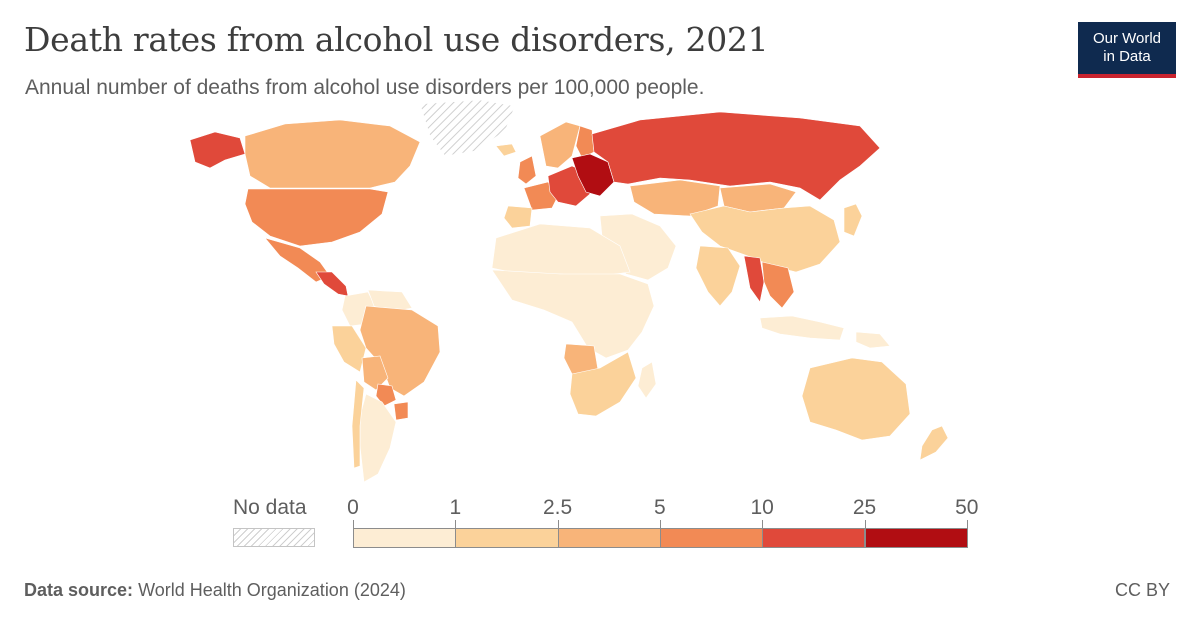 The width and height of the screenshot is (1200, 627). Describe the element at coordinates (353, 507) in the screenshot. I see `legend-tick-label: 0` at that location.